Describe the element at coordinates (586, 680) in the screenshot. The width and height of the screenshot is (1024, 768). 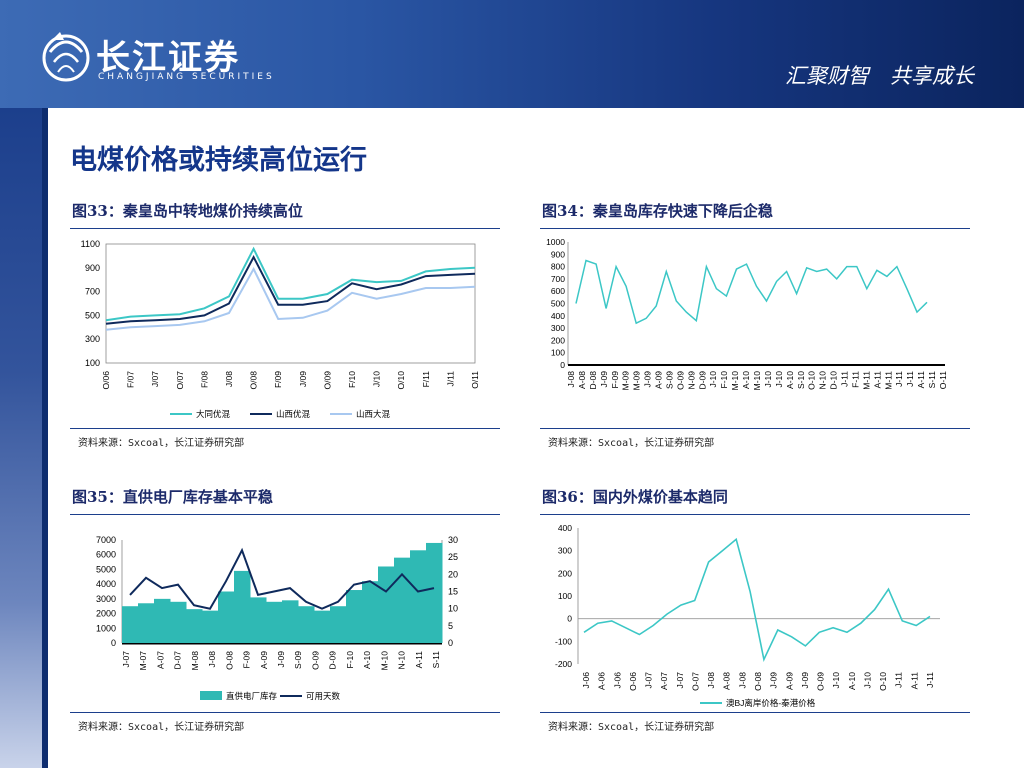
I see `c3-x-tick-label: J-06` at that location.